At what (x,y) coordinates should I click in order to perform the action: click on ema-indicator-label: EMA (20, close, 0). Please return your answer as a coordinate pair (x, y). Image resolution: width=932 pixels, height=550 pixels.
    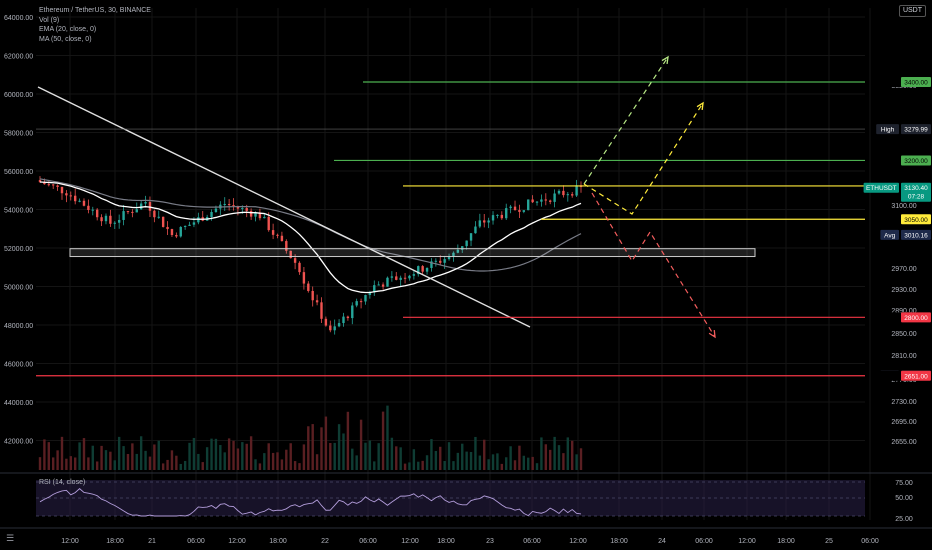
    Looking at the image, I should click on (68, 29).